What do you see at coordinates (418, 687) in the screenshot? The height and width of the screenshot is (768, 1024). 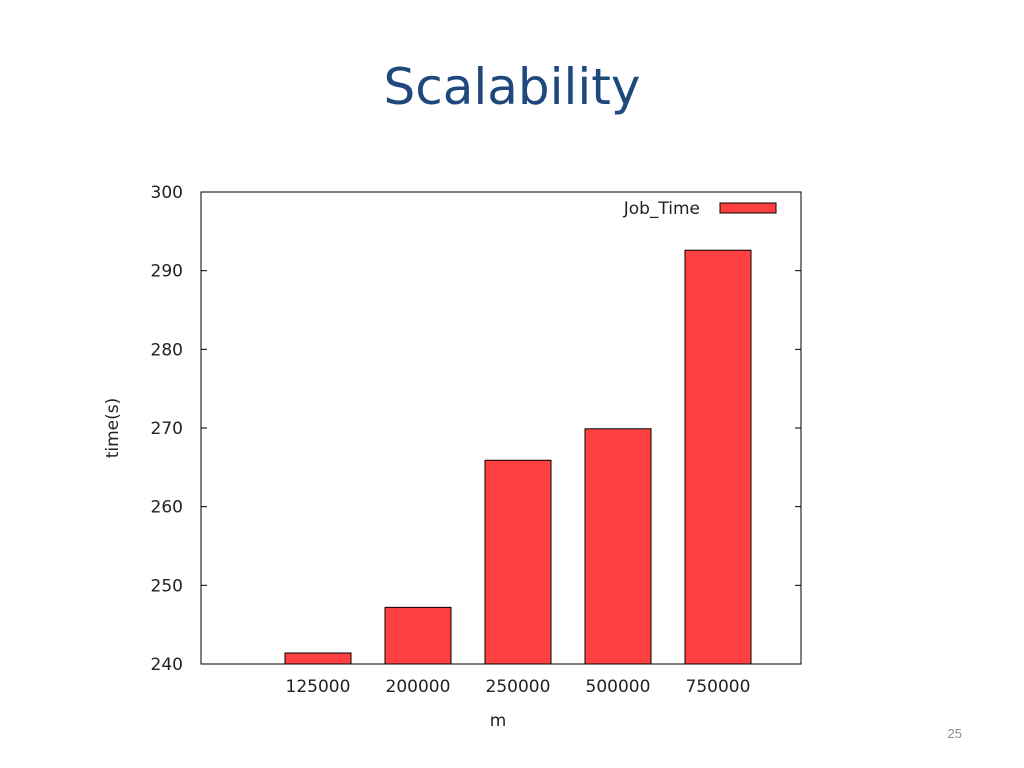 I see `x-tick-label: 200000` at bounding box center [418, 687].